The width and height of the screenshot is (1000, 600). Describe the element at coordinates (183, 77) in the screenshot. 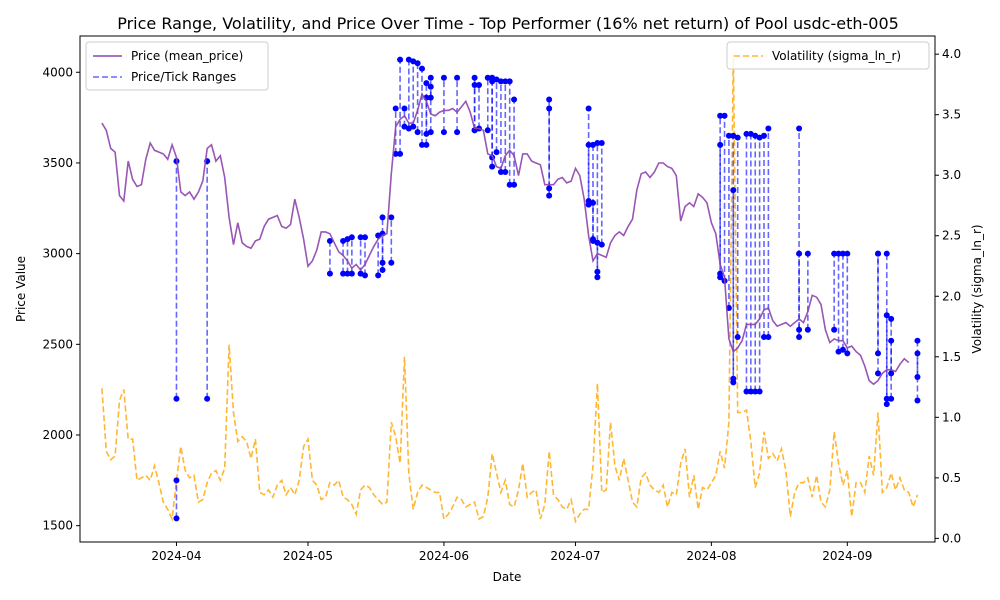

I see `legend-ranges-label: Price/Tick Ranges` at that location.